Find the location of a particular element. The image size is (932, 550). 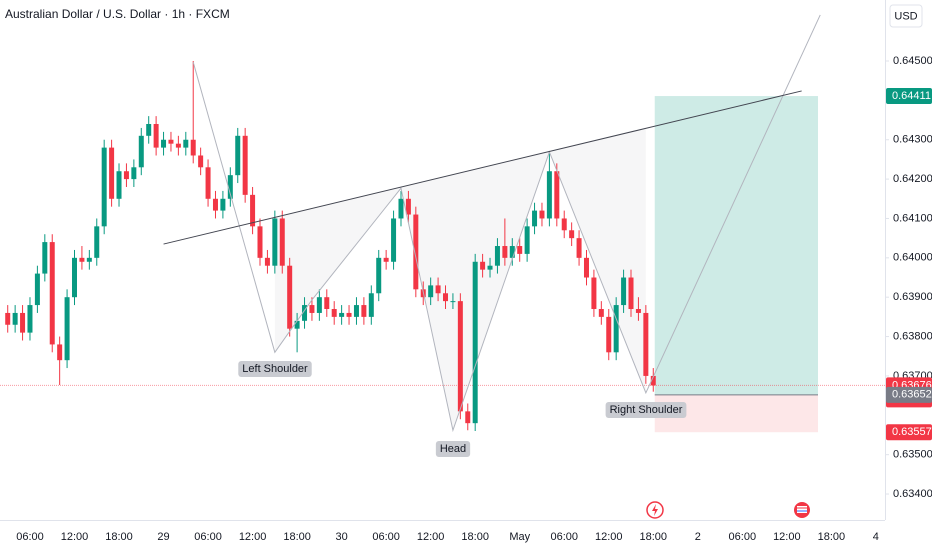

y-tick-label: 0.64000 is located at coordinates (912, 258).